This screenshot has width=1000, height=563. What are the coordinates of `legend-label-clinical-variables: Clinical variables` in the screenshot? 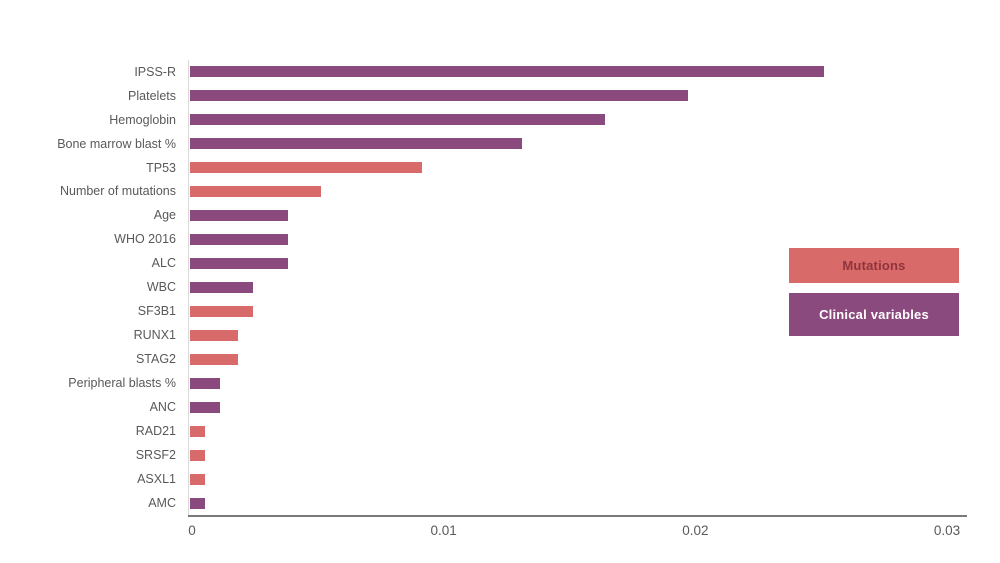 It's located at (874, 314).